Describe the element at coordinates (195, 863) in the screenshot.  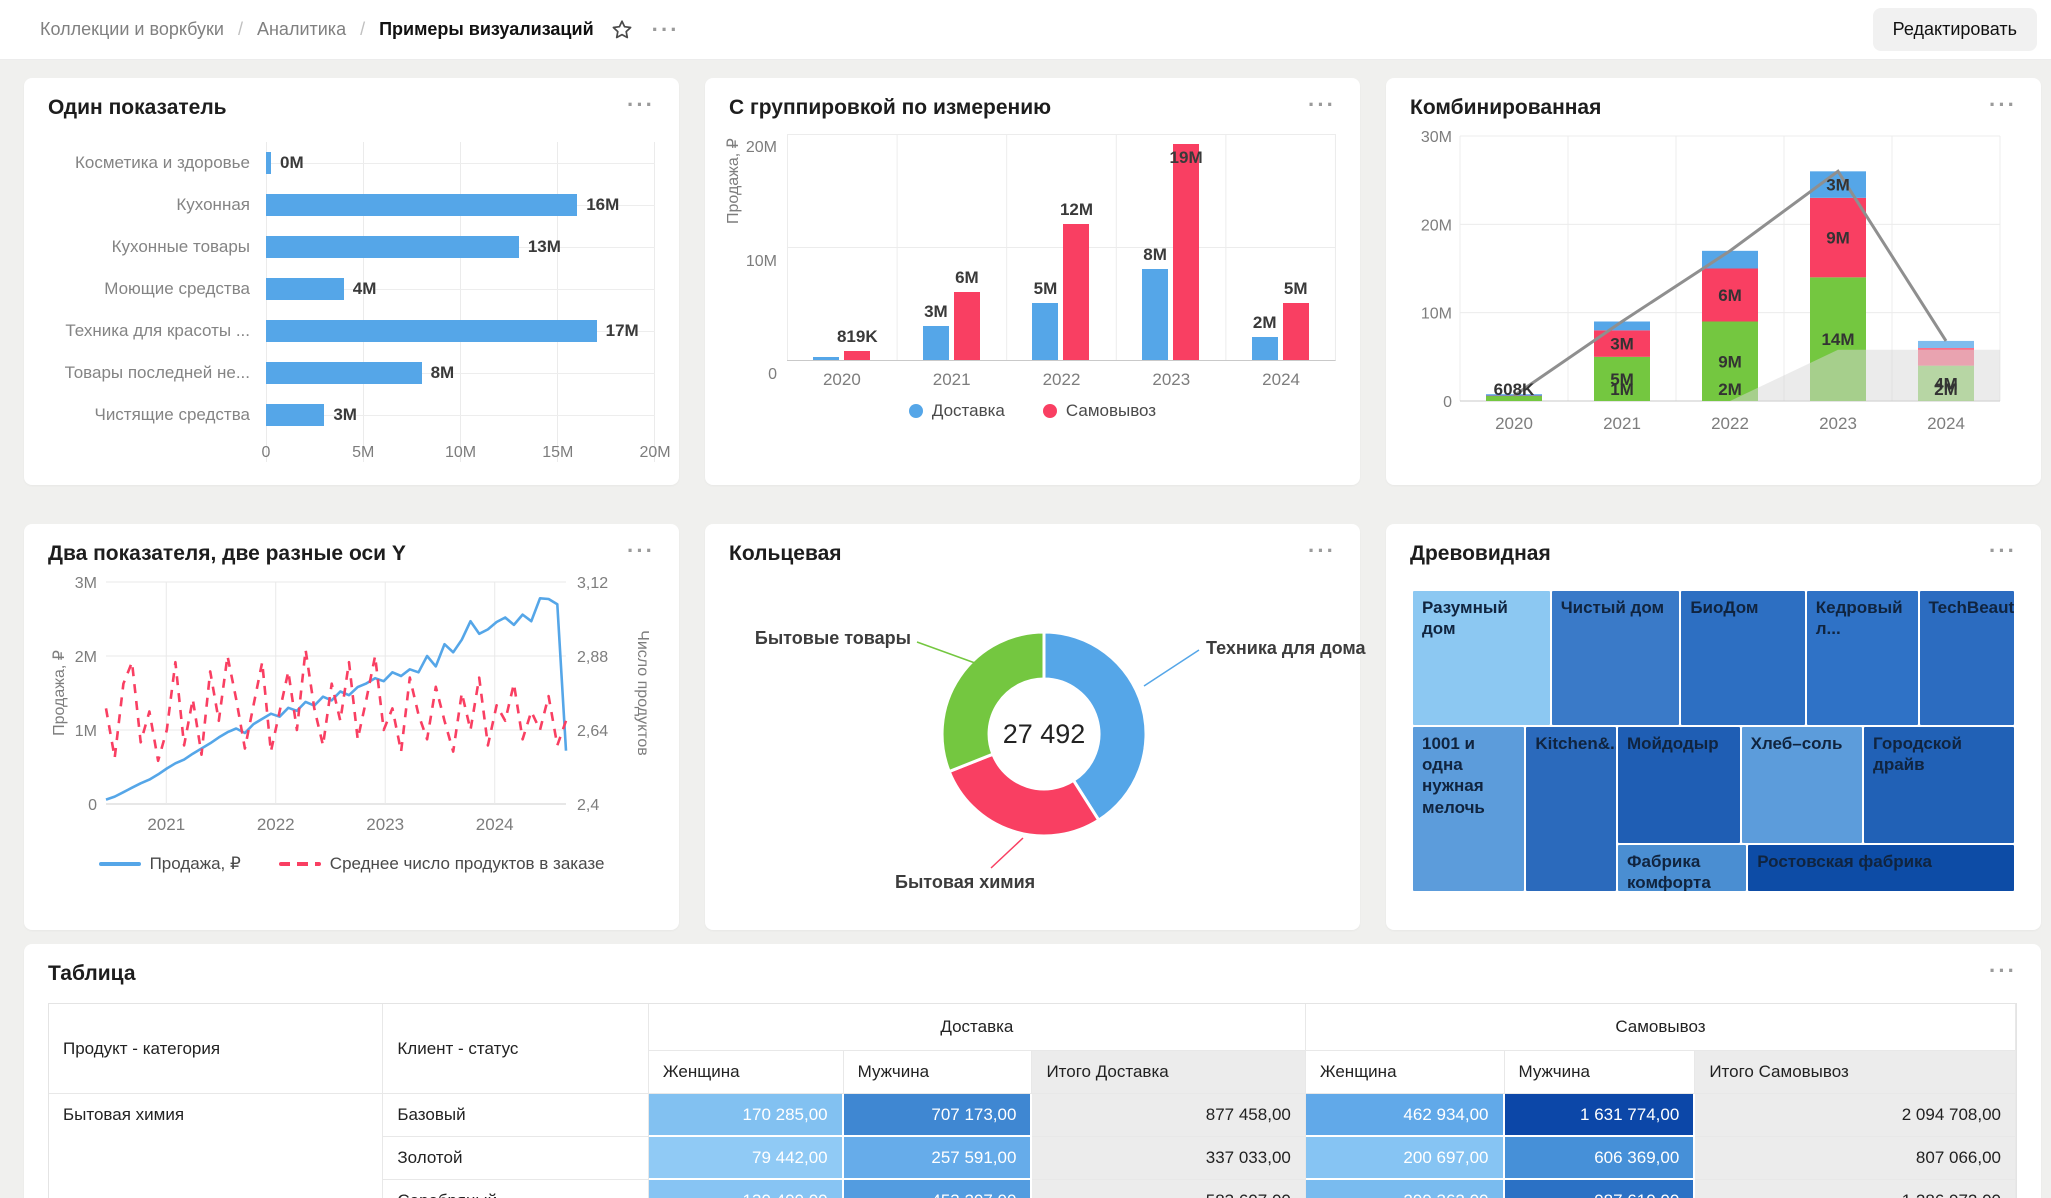
I see `legend-label: Продажа, ₽` at that location.